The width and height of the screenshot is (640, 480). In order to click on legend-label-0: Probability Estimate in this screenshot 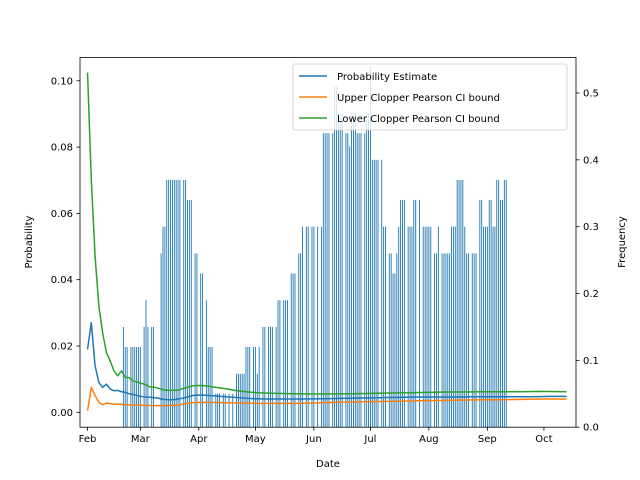, I will do `click(387, 77)`.